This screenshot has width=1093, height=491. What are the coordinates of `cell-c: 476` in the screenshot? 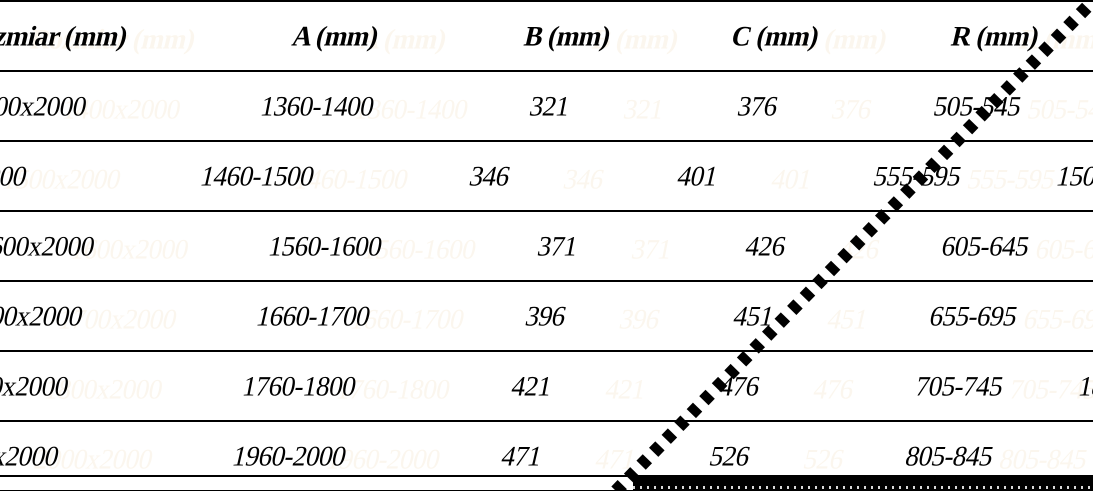 It's located at (739, 386).